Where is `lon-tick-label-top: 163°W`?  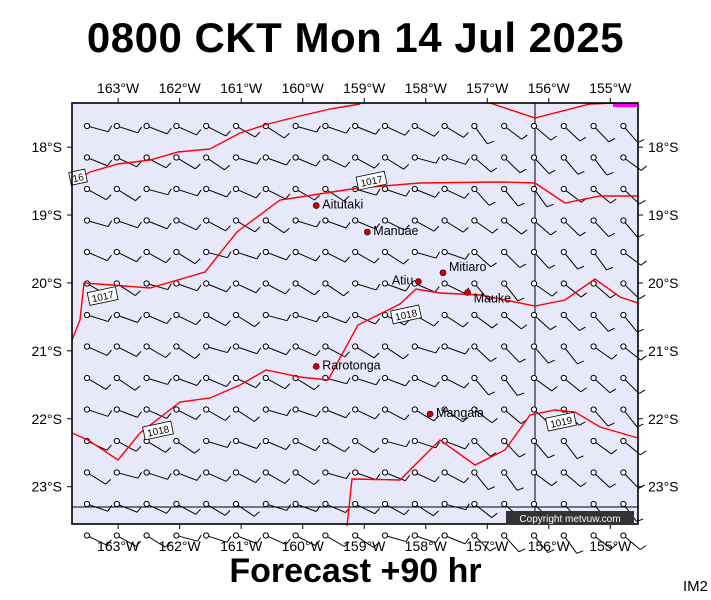
lon-tick-label-top: 163°W is located at coordinates (118, 88).